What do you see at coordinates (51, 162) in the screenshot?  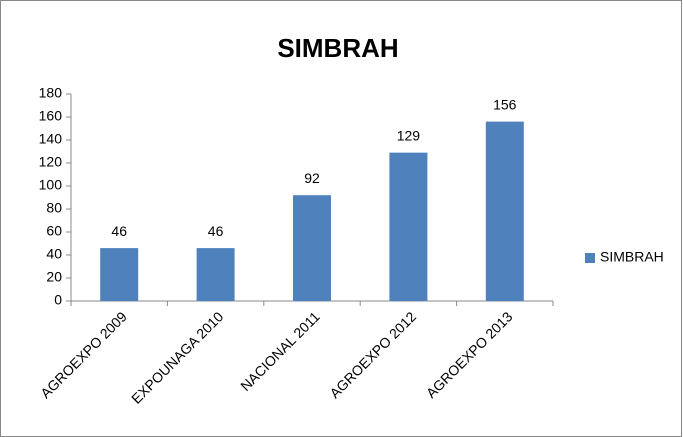 I see `y-tick-label: 120` at bounding box center [51, 162].